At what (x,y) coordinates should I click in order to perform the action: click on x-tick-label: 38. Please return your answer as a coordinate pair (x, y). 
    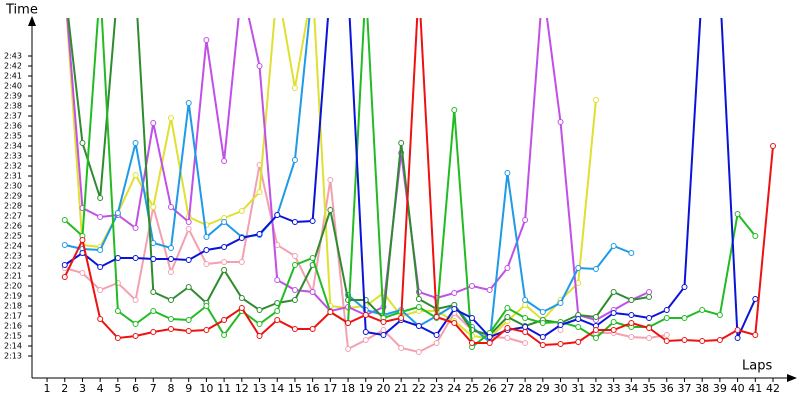
    Looking at the image, I should click on (702, 388).